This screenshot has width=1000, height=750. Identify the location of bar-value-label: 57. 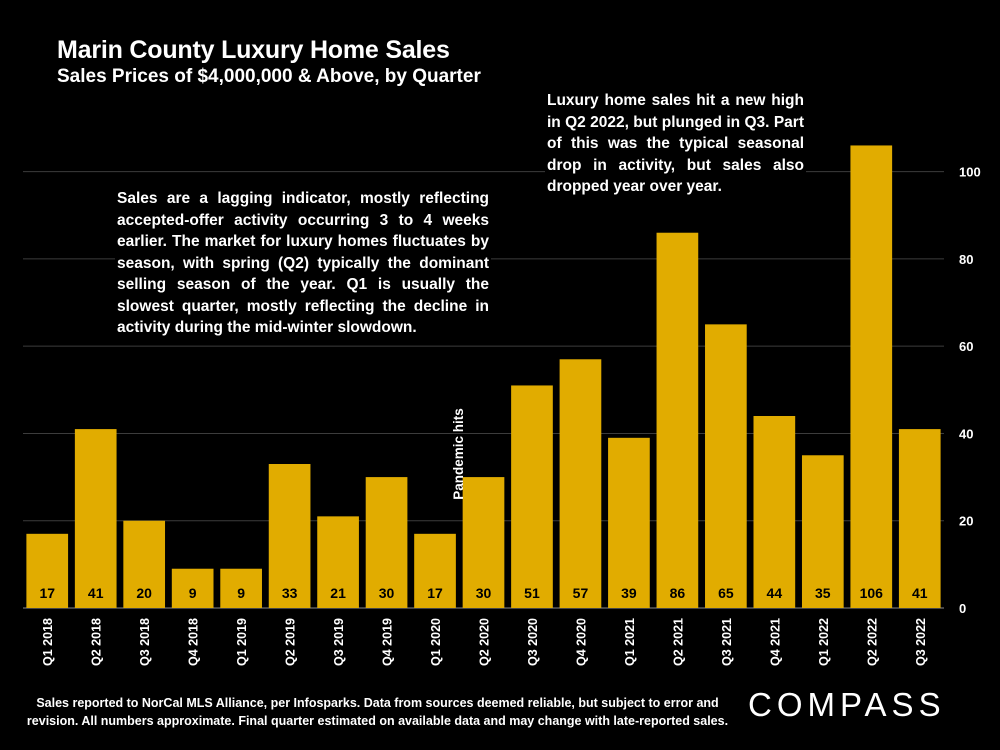
(581, 593).